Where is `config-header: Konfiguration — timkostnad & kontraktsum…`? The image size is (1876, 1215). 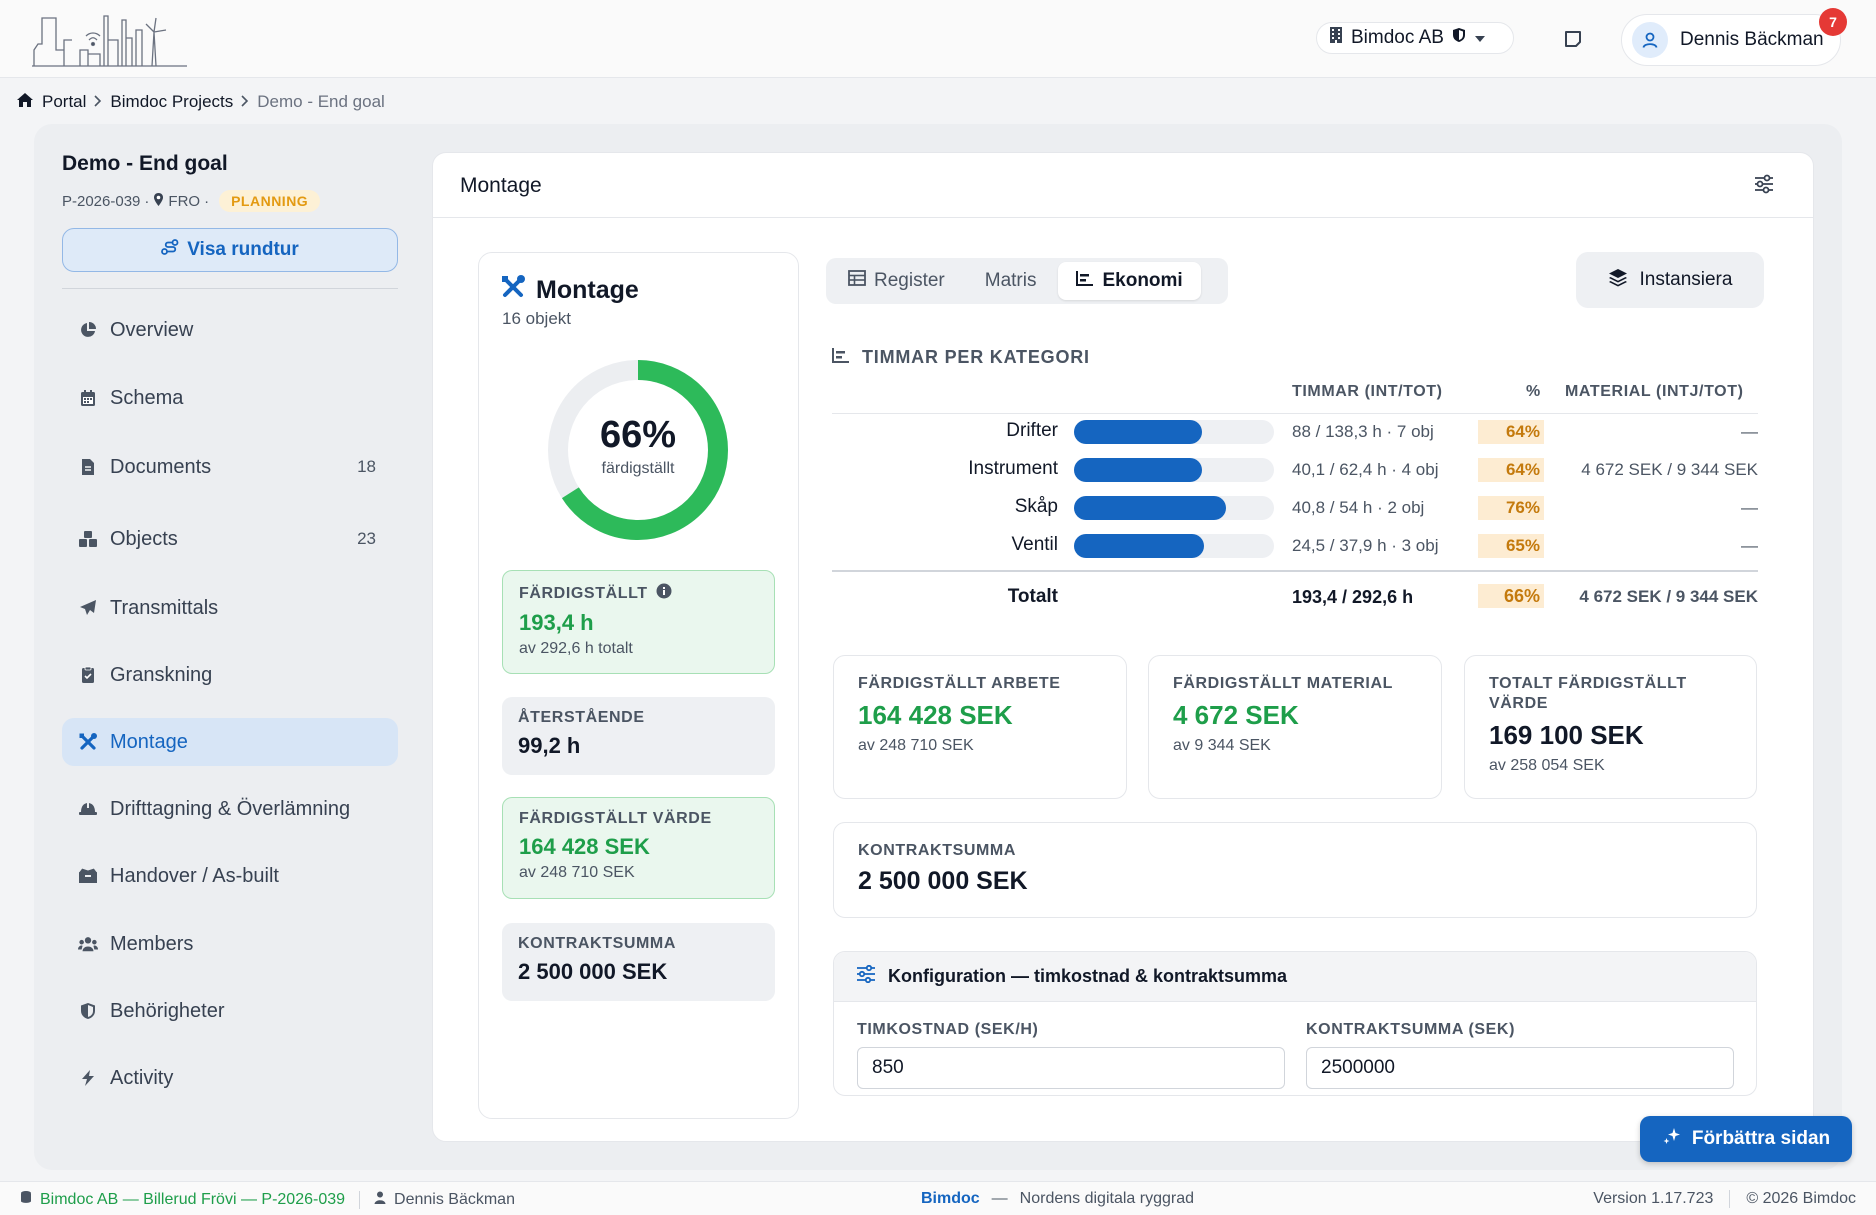 config-header: Konfiguration — timkostnad & kontraktsum… is located at coordinates (1295, 977).